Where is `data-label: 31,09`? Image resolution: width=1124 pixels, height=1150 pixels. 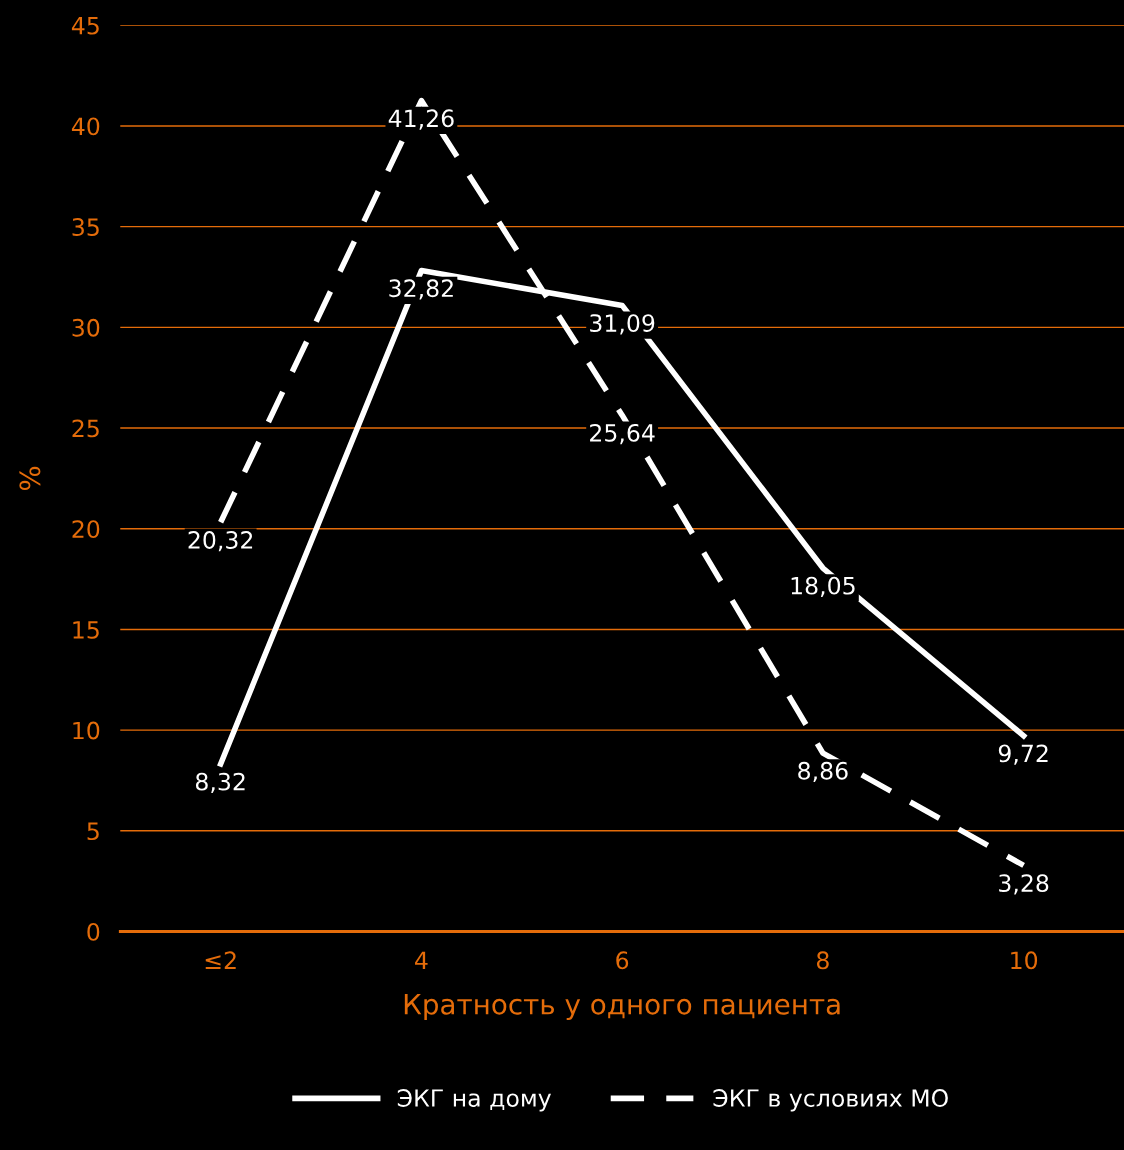 data-label: 31,09 is located at coordinates (622, 324).